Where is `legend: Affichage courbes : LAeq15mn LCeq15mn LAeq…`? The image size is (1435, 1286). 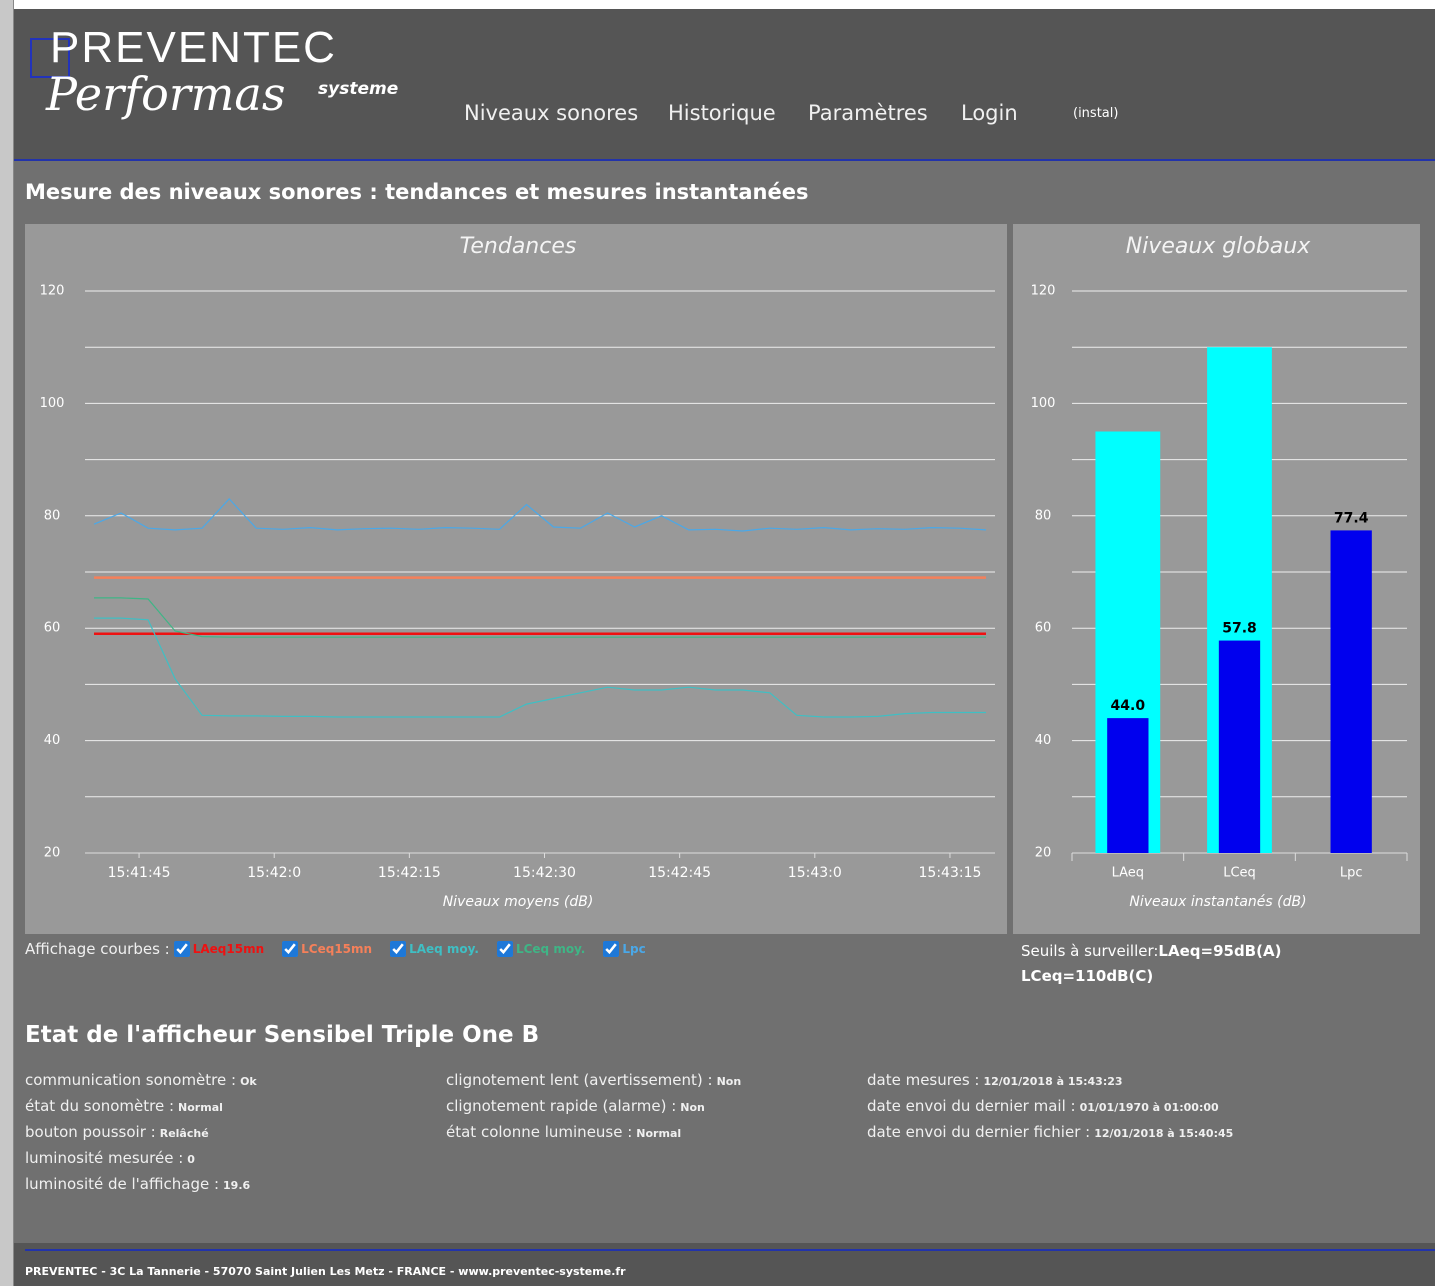 legend: Affichage courbes : LAeq15mn LCeq15mn LAeq… is located at coordinates (342, 949).